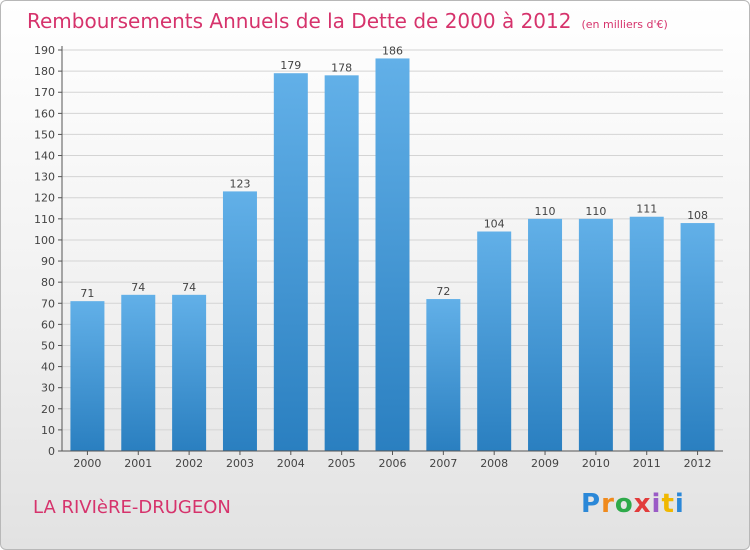 This screenshot has width=750, height=550. Describe the element at coordinates (668, 504) in the screenshot. I see `logo-letter: t` at that location.